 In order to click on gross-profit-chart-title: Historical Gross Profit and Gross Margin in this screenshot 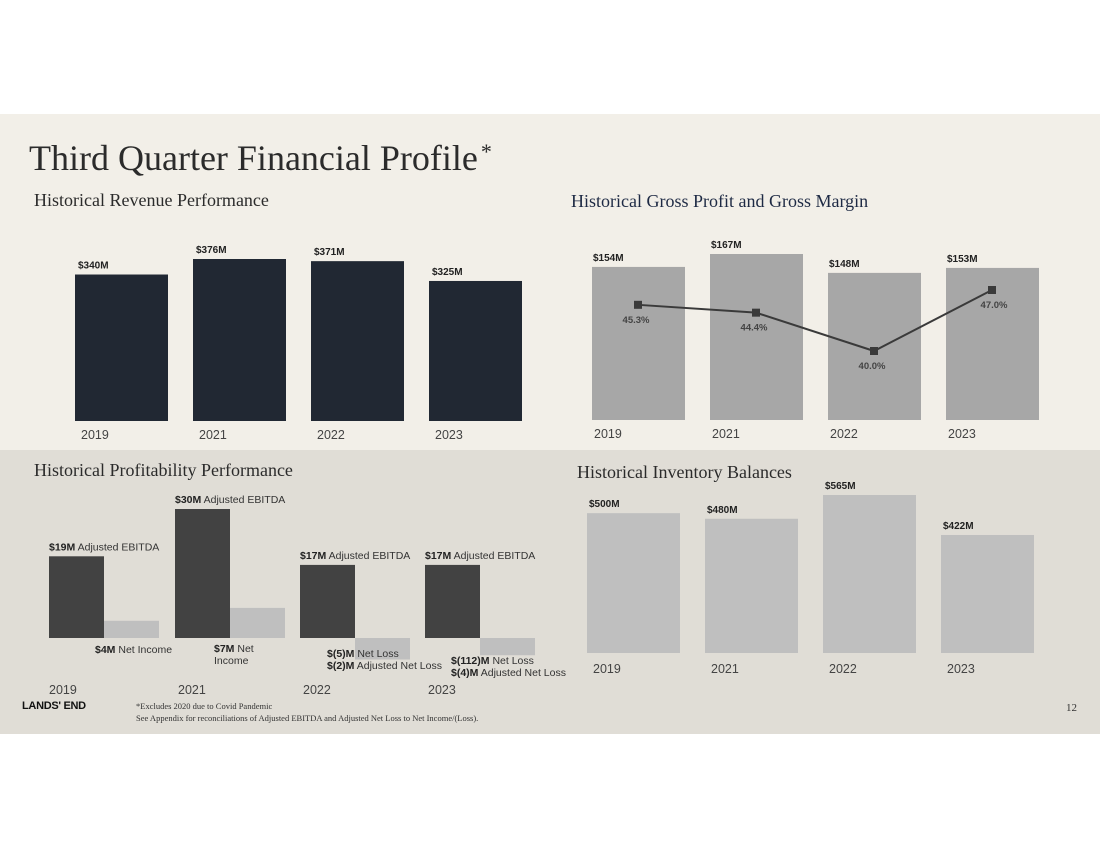, I will do `click(720, 201)`.